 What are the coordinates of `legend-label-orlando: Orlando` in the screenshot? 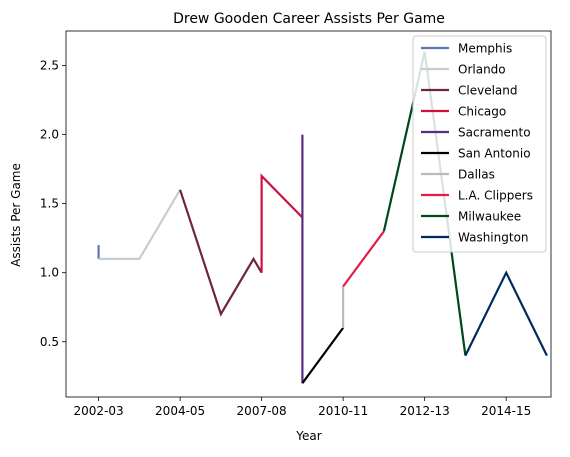 It's located at (482, 70).